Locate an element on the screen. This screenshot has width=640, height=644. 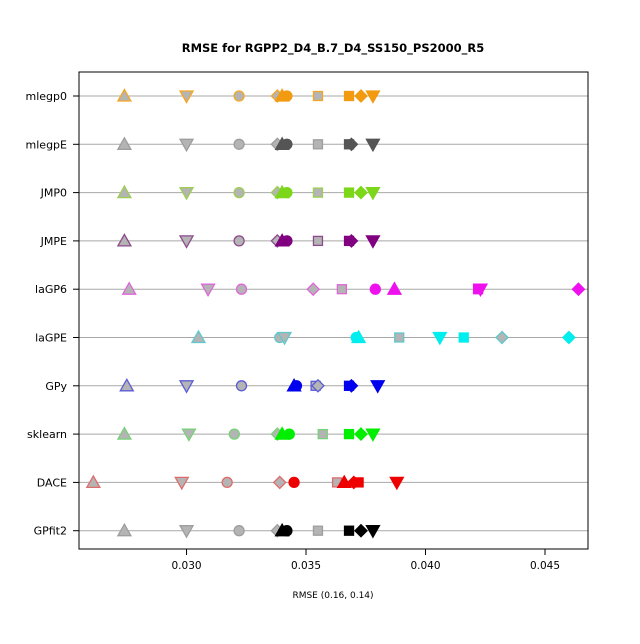
data-point-mlegpE-diamond is located at coordinates (351, 144).